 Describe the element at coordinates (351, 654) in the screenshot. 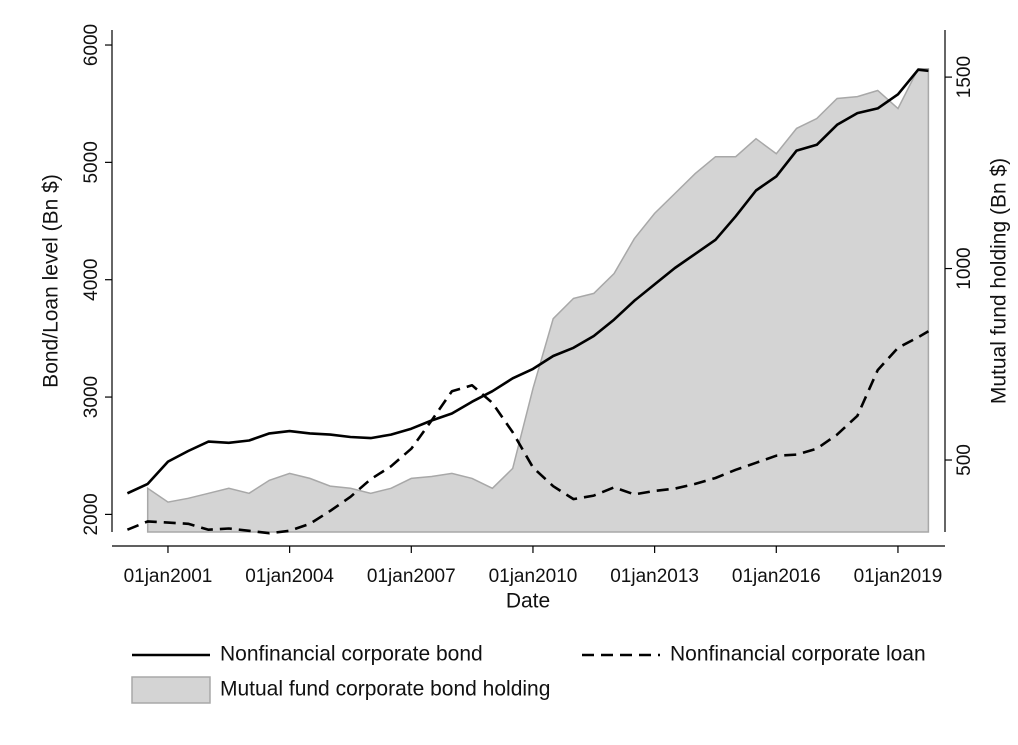

I see `legend-label: Nonfinancial corporate bond` at that location.